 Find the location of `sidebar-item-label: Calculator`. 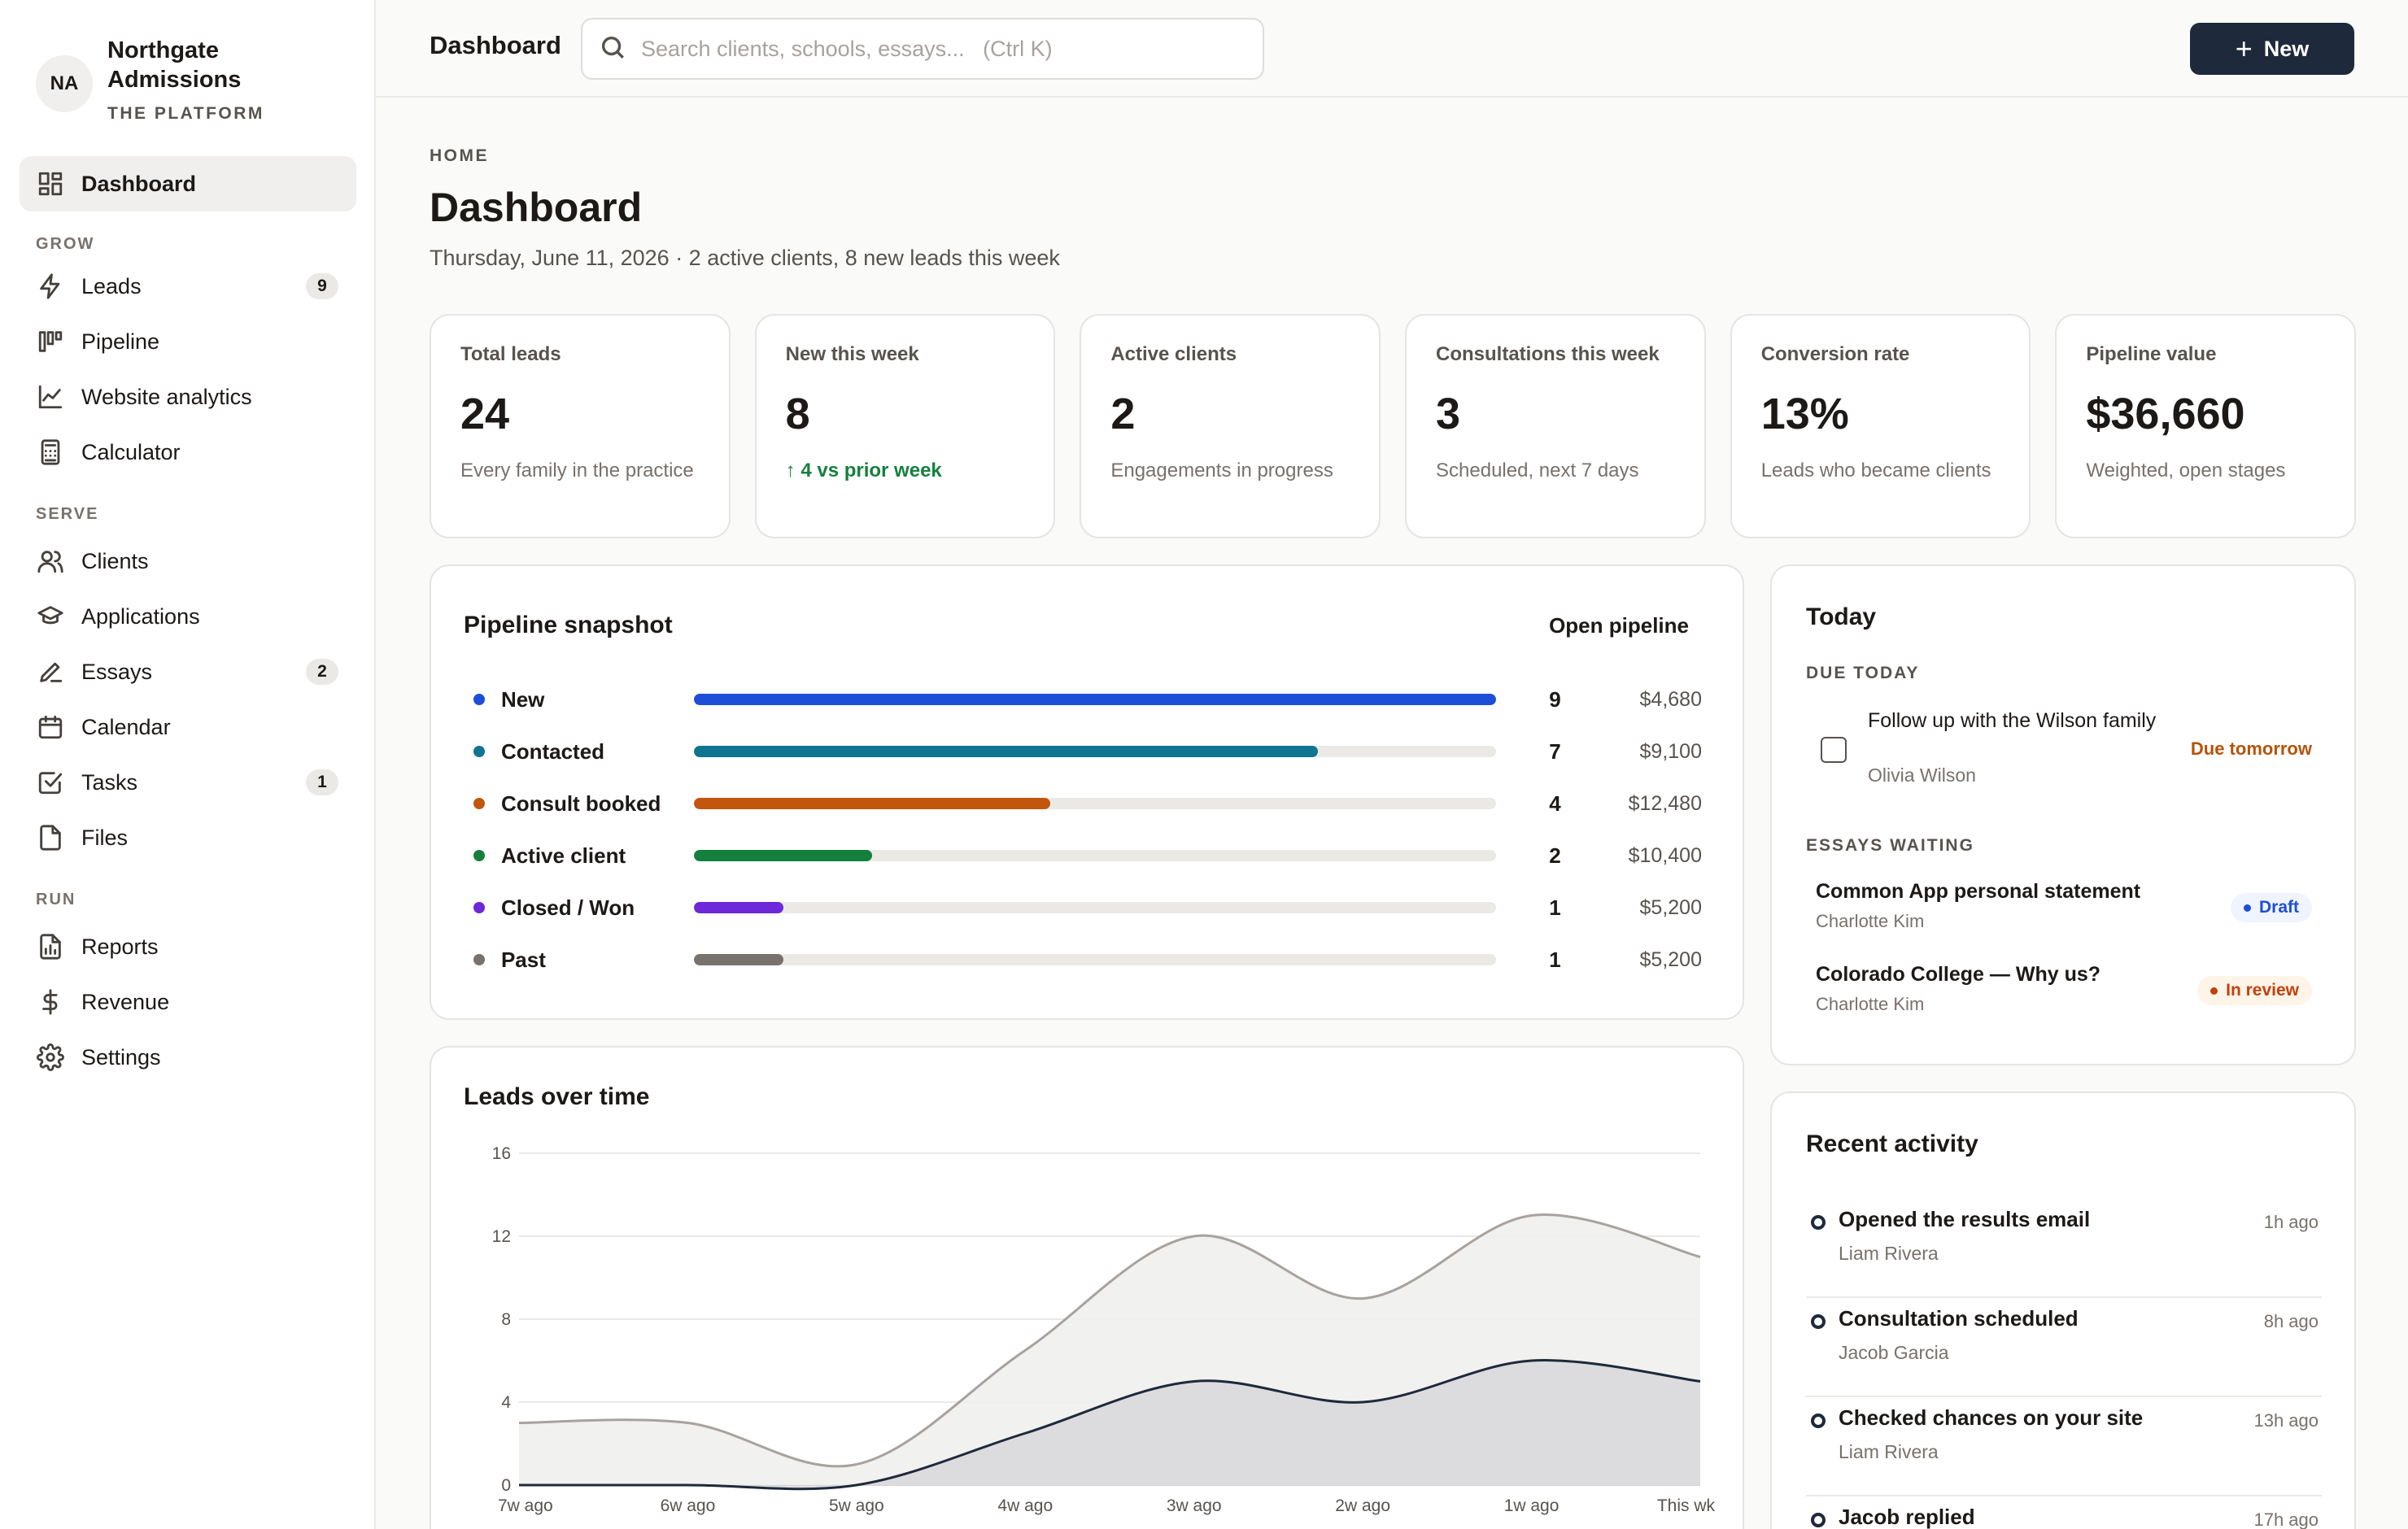

sidebar-item-label: Calculator is located at coordinates (131, 451).